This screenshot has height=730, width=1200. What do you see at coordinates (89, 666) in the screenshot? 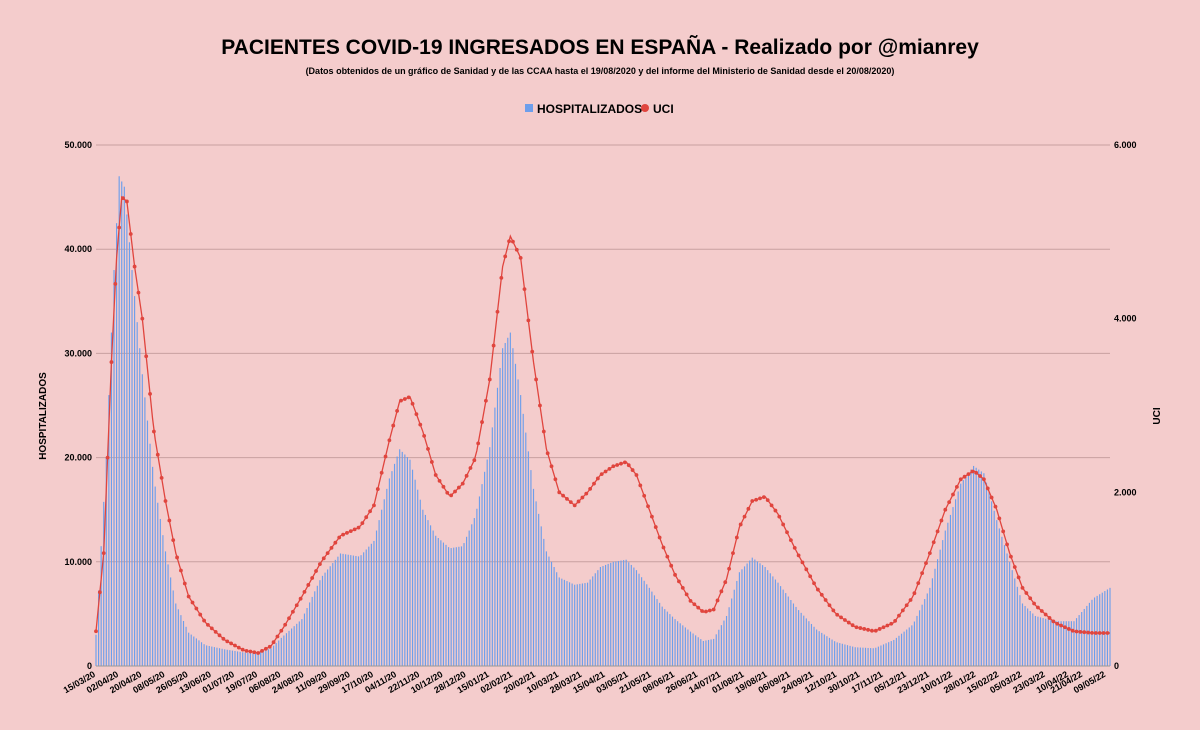
I see `y-left-tick-label: 0` at bounding box center [89, 666].